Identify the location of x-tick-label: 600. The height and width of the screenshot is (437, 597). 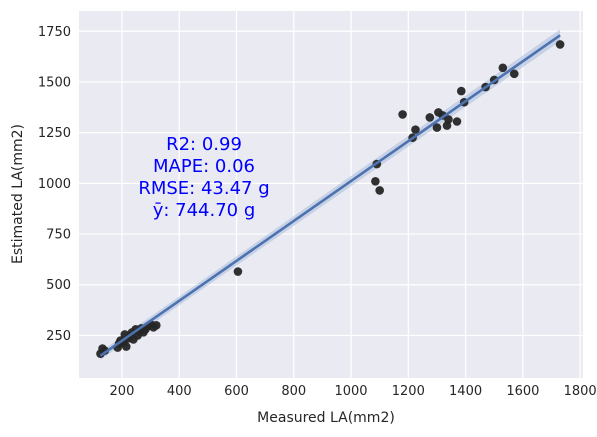
(236, 391).